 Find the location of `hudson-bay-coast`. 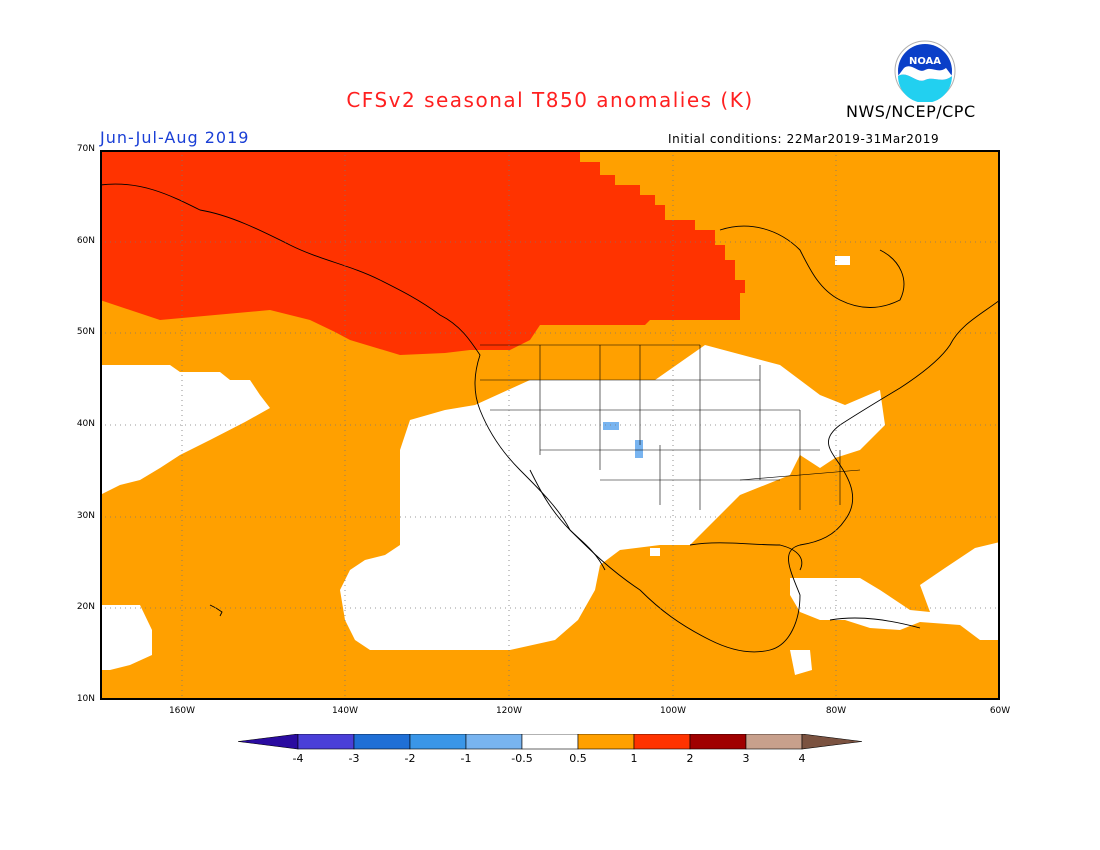

hudson-bay-coast is located at coordinates (812, 266).